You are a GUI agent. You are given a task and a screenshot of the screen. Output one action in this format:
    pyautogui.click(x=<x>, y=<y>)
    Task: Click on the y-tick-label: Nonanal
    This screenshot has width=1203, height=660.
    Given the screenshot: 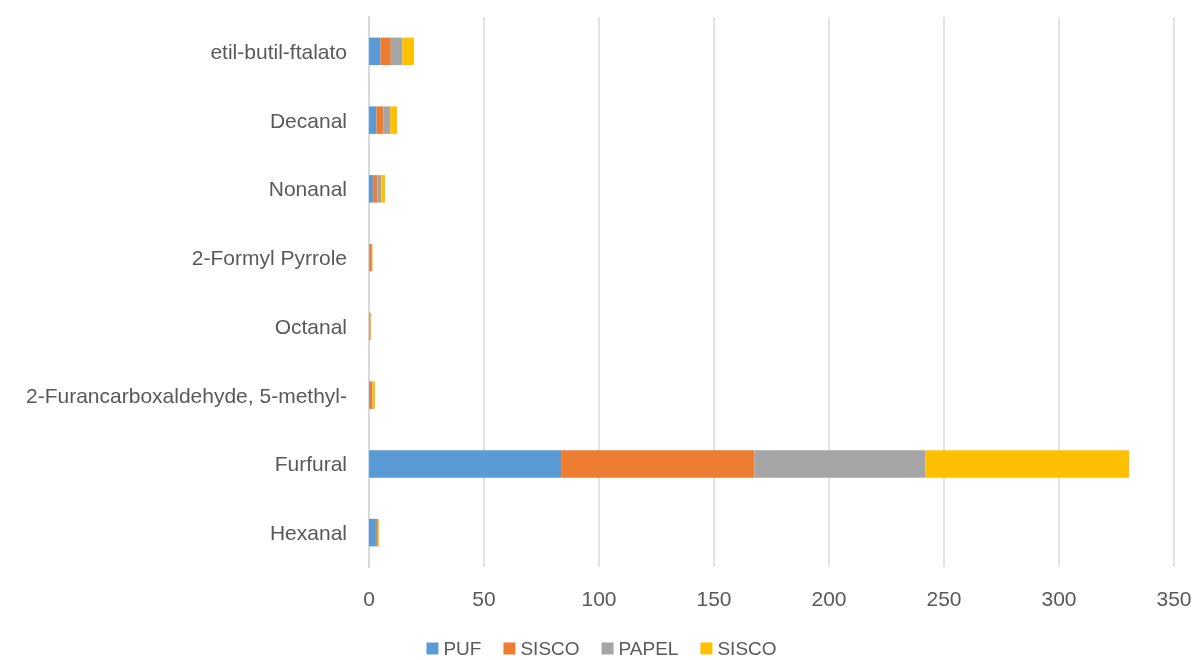 What is the action you would take?
    pyautogui.click(x=307, y=189)
    